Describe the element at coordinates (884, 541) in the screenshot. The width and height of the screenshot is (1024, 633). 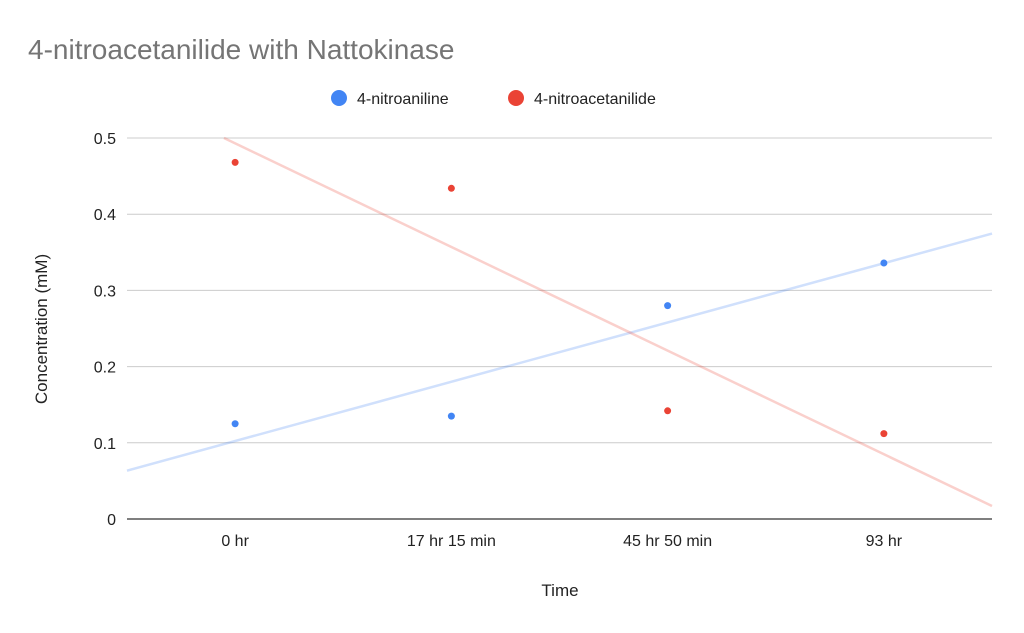
I see `x-tick-label: 93 hr` at that location.